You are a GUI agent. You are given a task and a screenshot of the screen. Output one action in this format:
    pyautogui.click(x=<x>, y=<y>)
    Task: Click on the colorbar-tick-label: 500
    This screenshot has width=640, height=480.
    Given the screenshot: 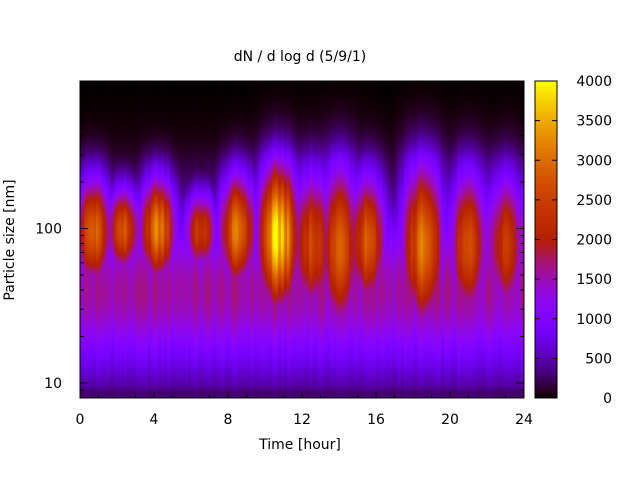 What is the action you would take?
    pyautogui.click(x=598, y=359)
    